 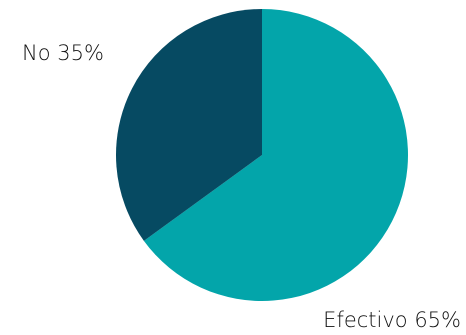 What do you see at coordinates (392, 320) in the screenshot?
I see `slice-label-efectivo: Efectivo 65%` at bounding box center [392, 320].